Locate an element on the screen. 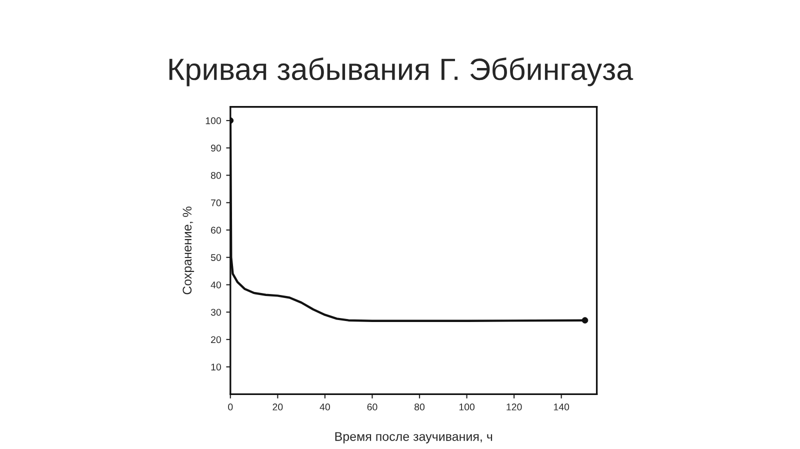 This screenshot has width=800, height=449. y-tick-label: 40 is located at coordinates (215, 284).